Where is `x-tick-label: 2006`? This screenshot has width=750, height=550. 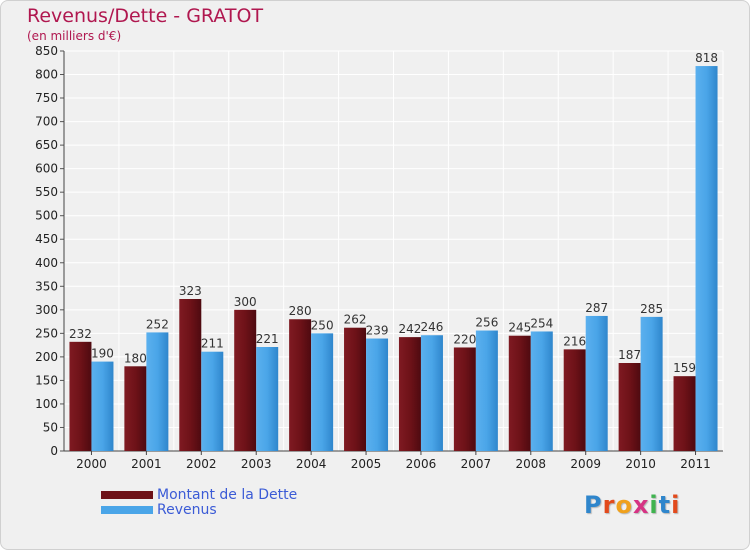
x-tick-label: 2006 is located at coordinates (421, 464).